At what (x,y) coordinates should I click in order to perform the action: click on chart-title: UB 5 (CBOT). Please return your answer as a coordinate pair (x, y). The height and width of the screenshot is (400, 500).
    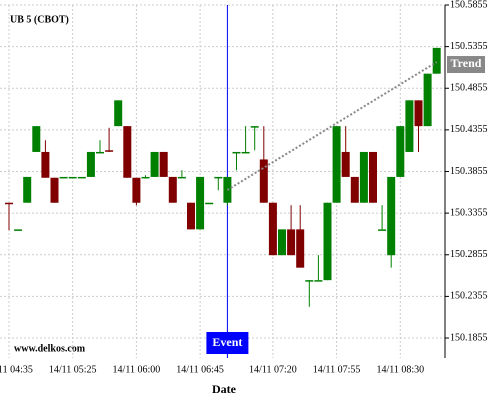
    Looking at the image, I should click on (39, 19).